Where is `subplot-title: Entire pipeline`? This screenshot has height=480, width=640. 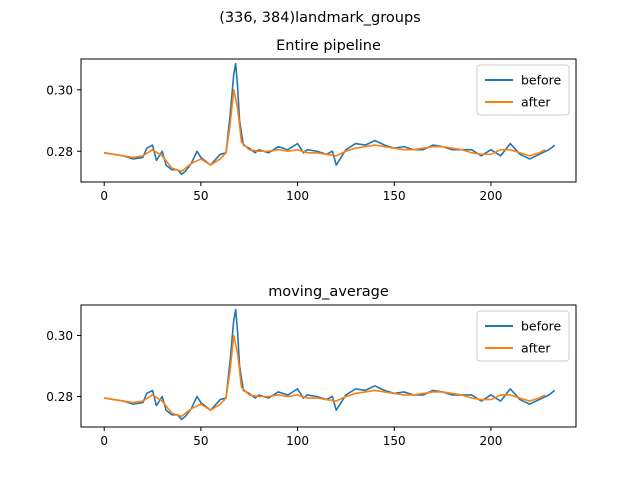
subplot-title: Entire pipeline is located at coordinates (328, 46).